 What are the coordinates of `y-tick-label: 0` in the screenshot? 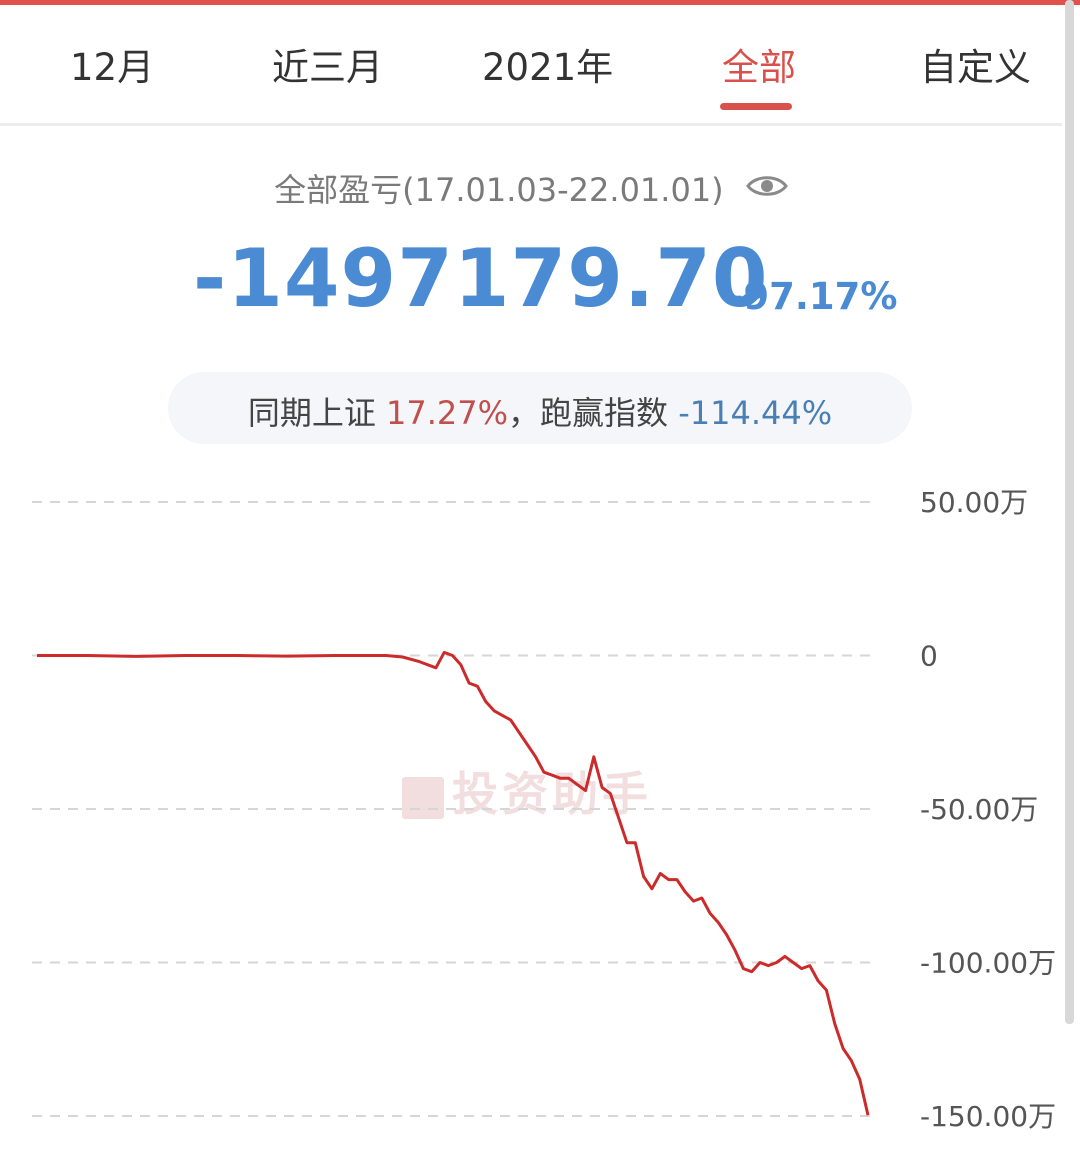 It's located at (929, 656).